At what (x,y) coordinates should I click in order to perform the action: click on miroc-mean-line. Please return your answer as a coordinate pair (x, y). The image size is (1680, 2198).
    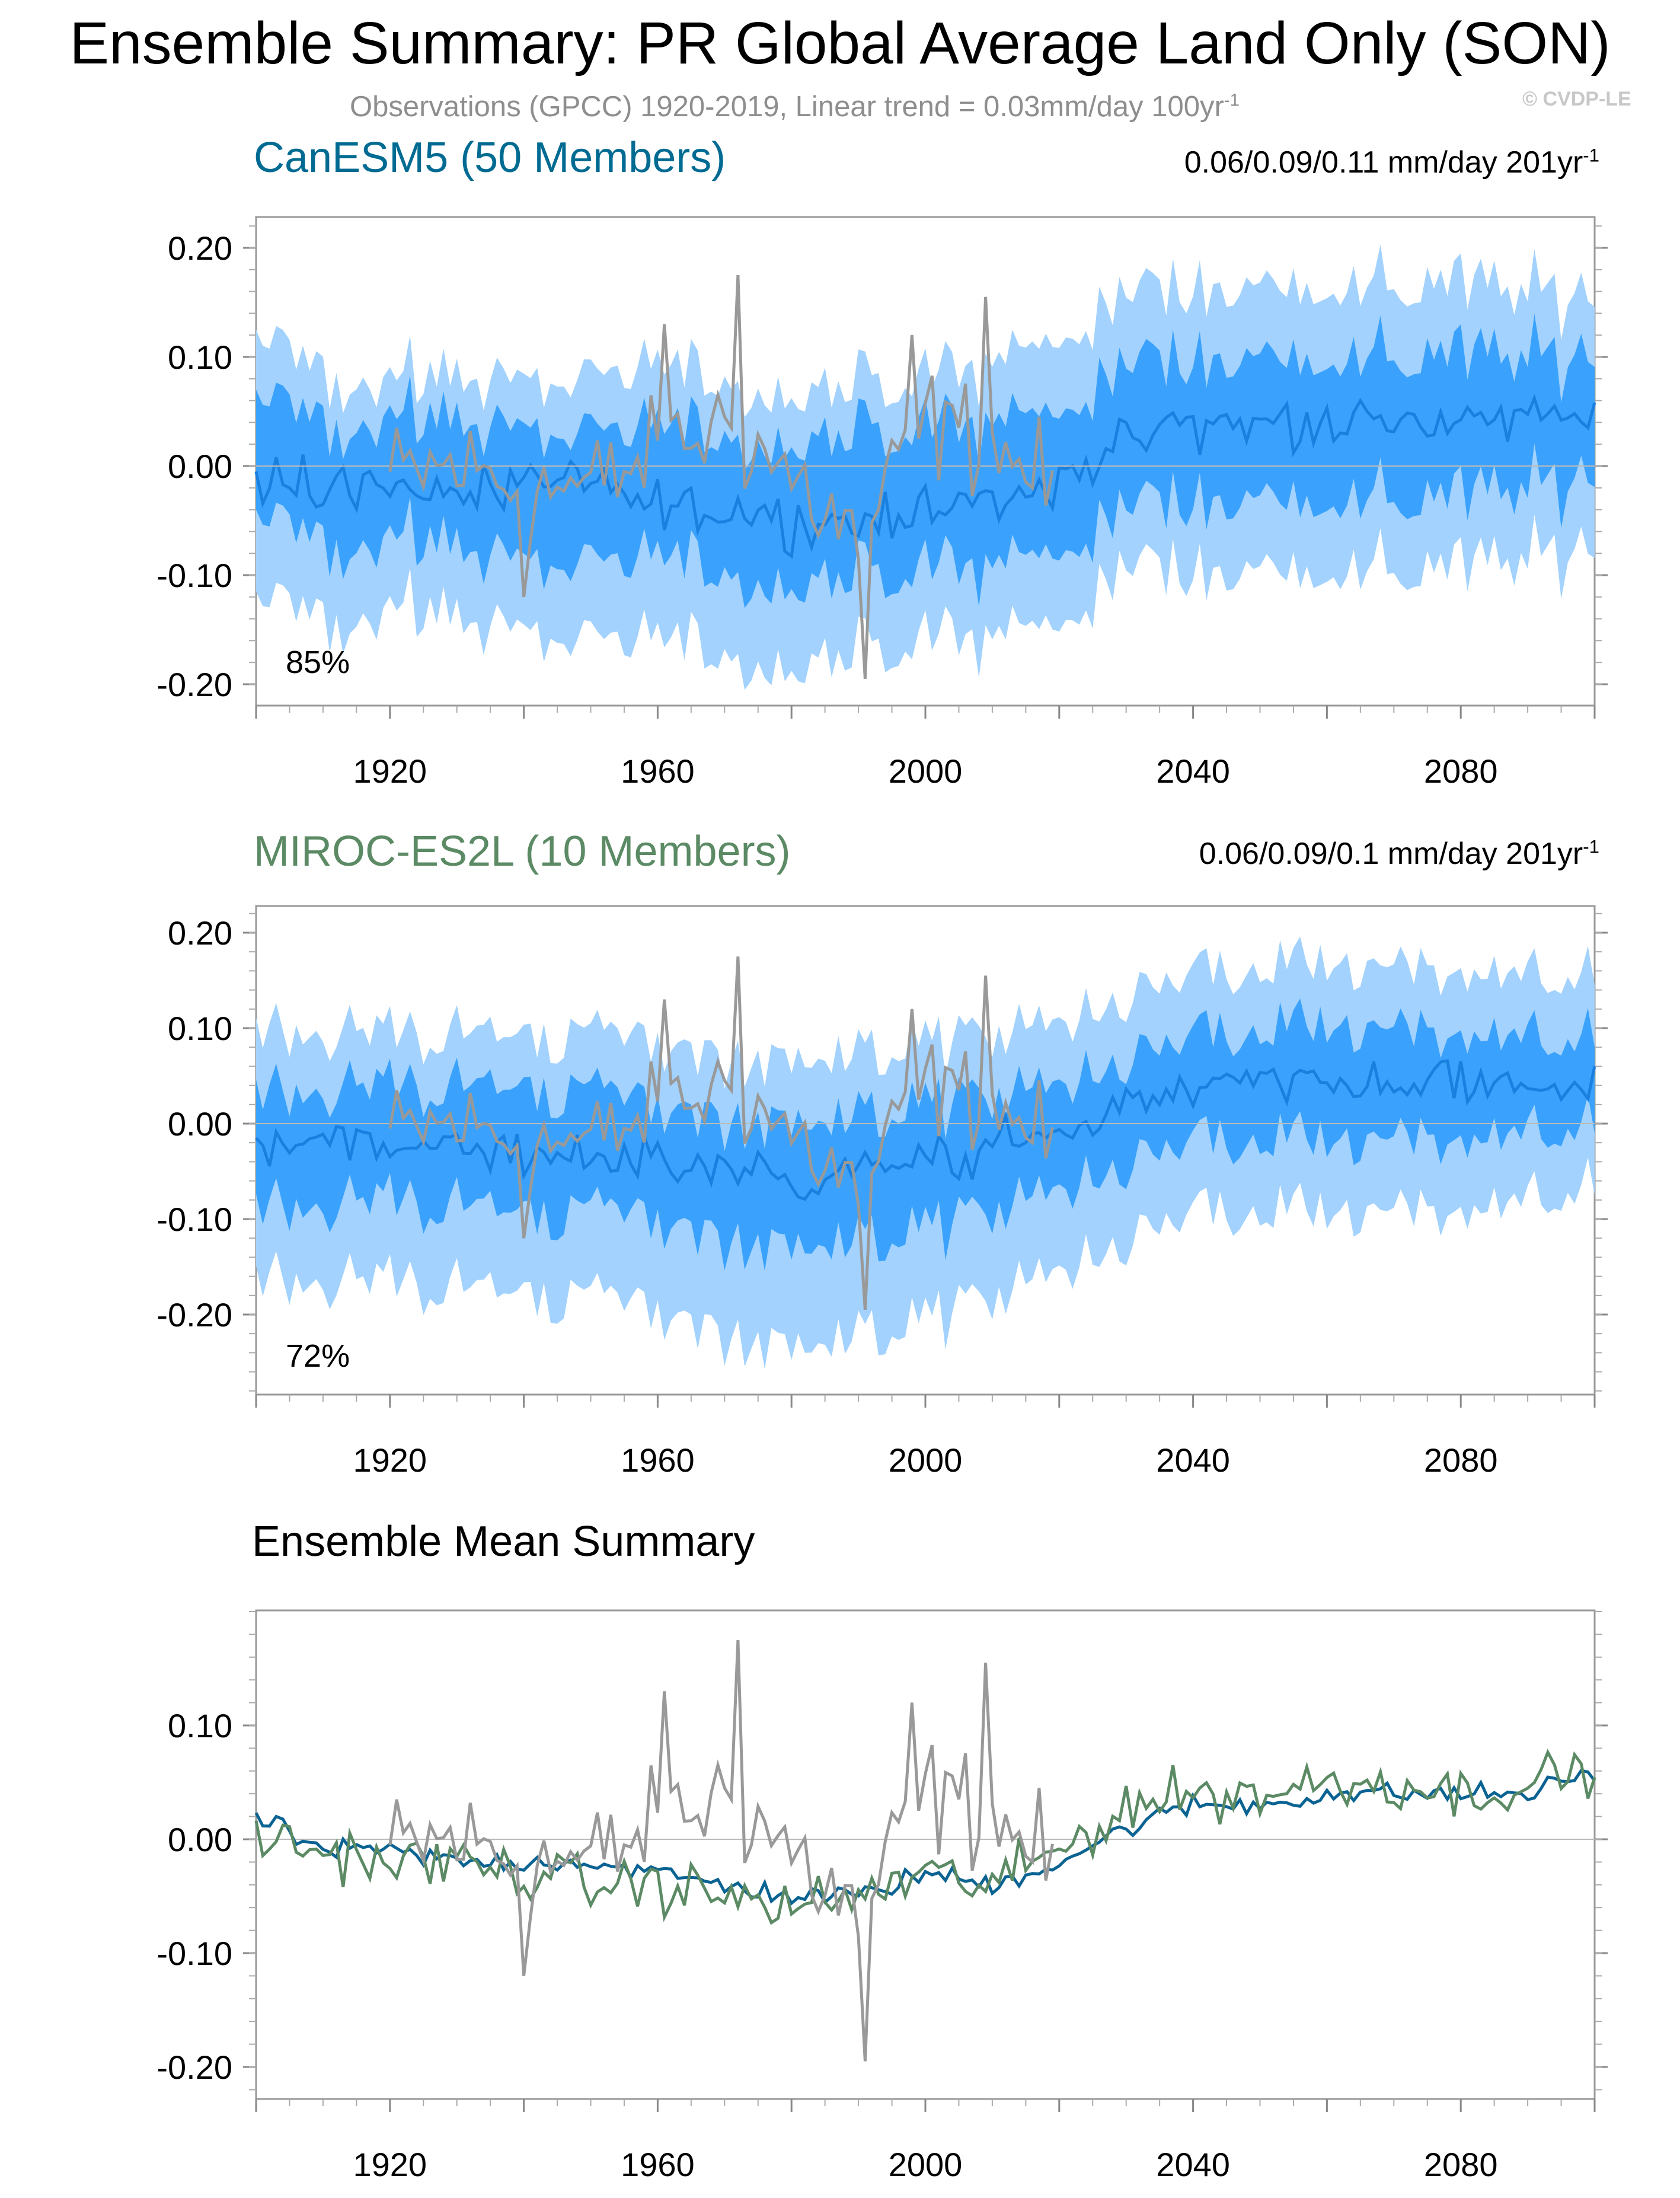
    Looking at the image, I should click on (925, 1837).